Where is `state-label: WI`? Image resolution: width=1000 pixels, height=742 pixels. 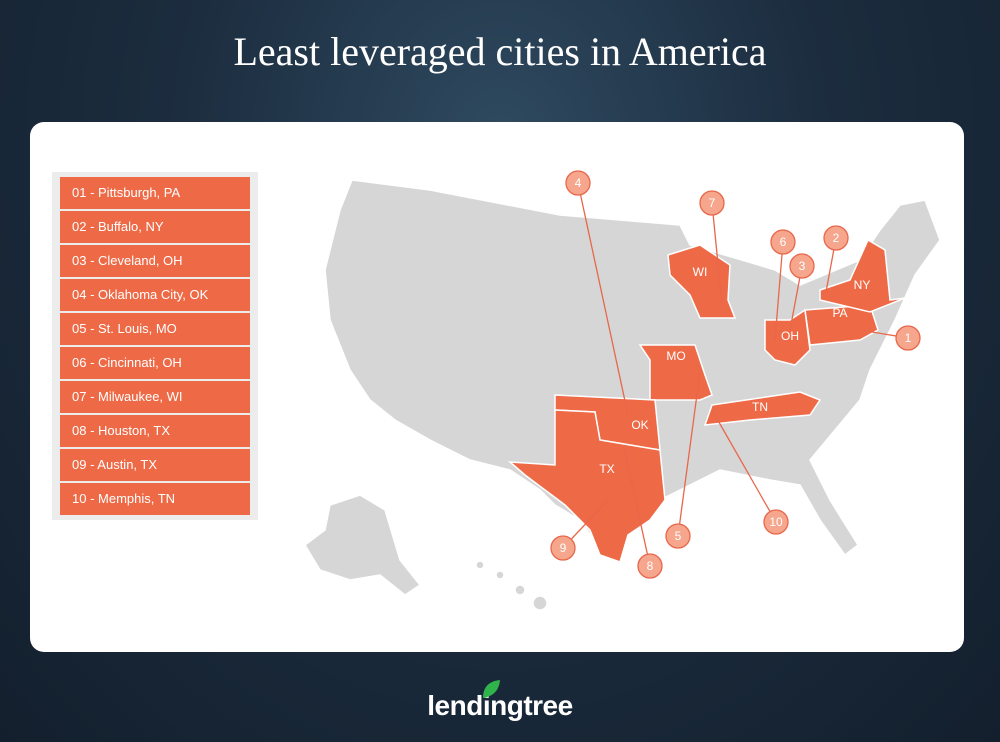 state-label: WI is located at coordinates (700, 272).